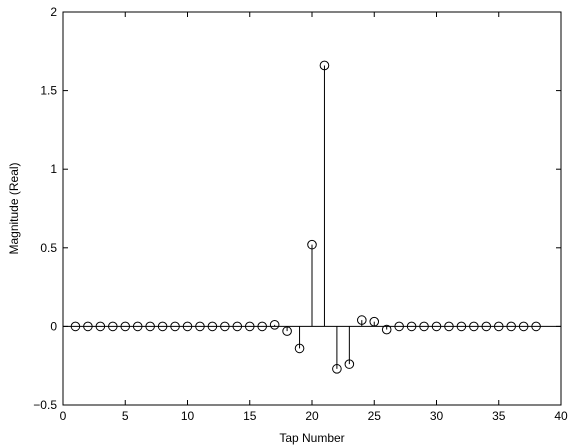 Image resolution: width=569 pixels, height=445 pixels. I want to click on x-tick-label: 0, so click(63, 416).